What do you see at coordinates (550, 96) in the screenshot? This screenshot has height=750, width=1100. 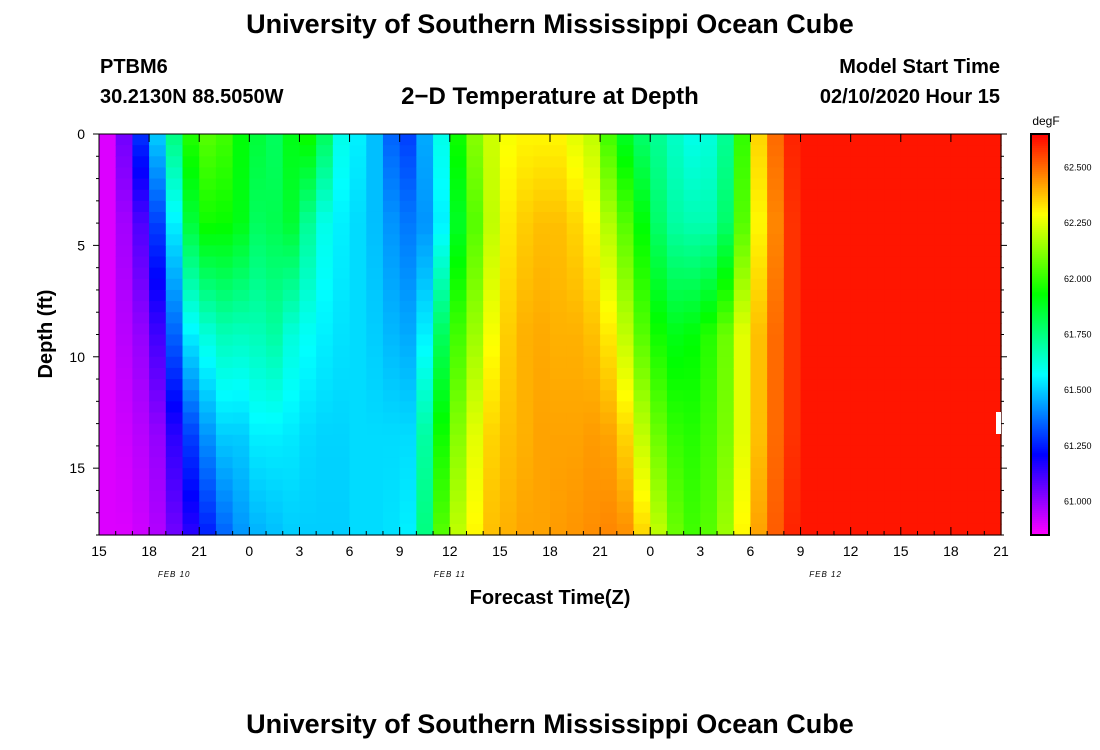 I see `plot-title: 2−D Temperature at Depth` at bounding box center [550, 96].